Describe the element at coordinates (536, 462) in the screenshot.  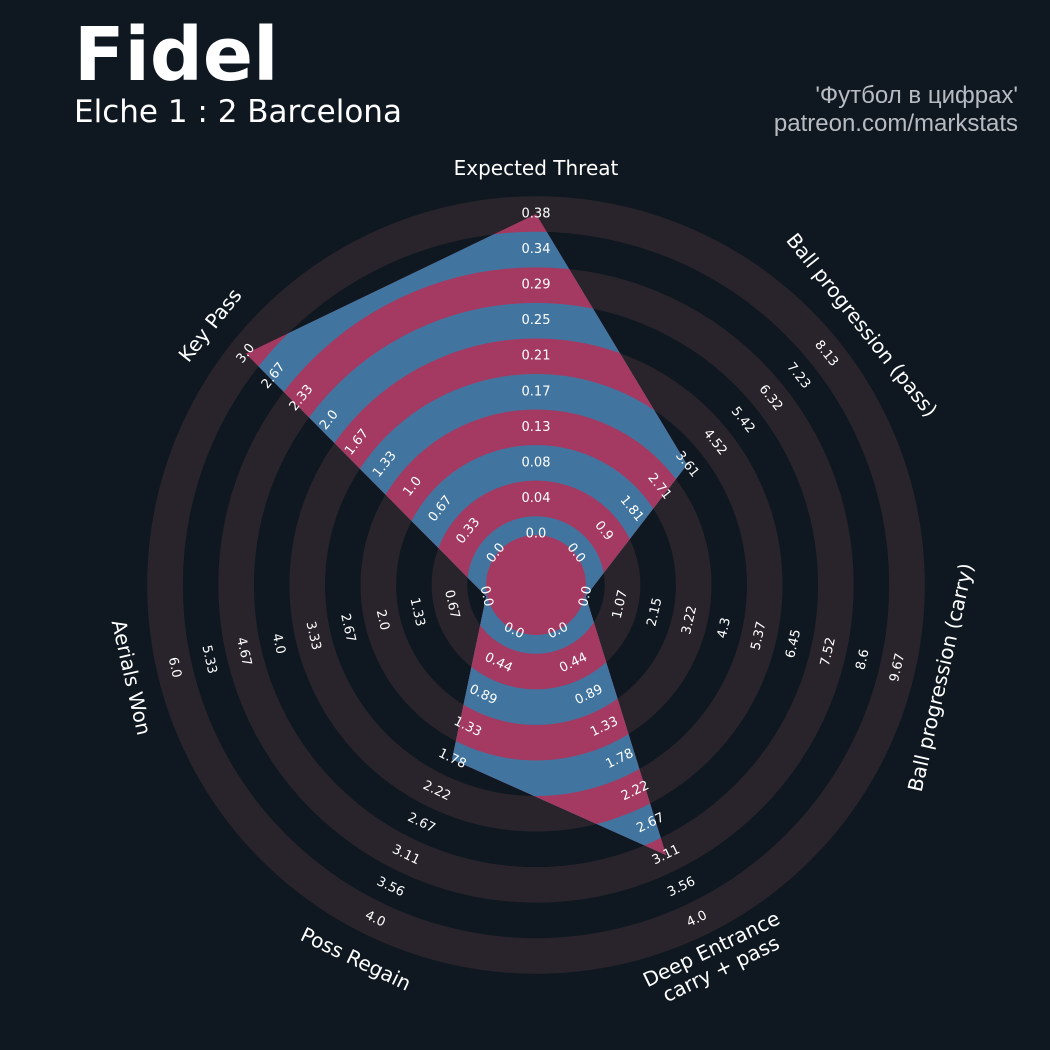
I see `radar-tick-label: 0.08` at that location.